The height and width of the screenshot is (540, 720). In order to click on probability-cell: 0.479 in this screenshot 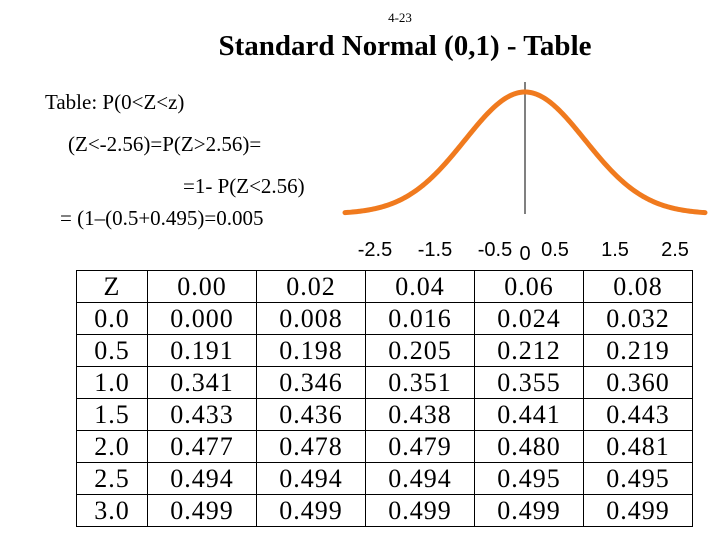, I will do `click(420, 446)`.